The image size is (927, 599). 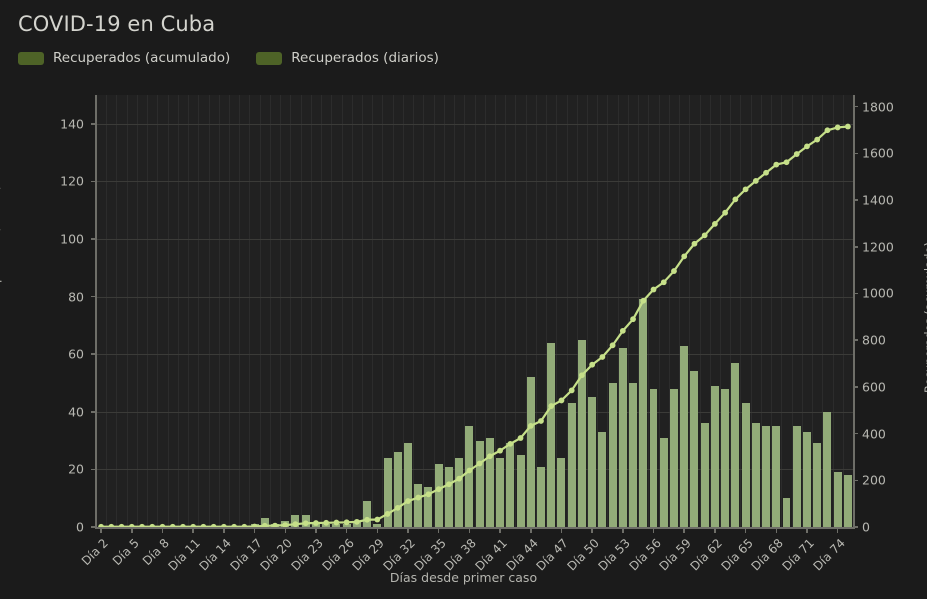 I want to click on line-marker: Día 10: 1, so click(x=183, y=525).